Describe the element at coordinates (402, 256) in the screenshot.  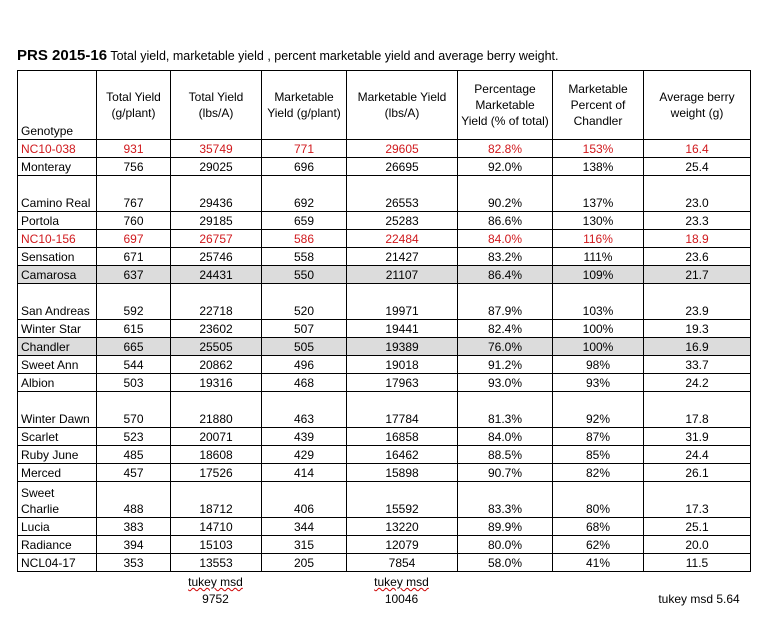
I see `value-cell: 21427` at that location.